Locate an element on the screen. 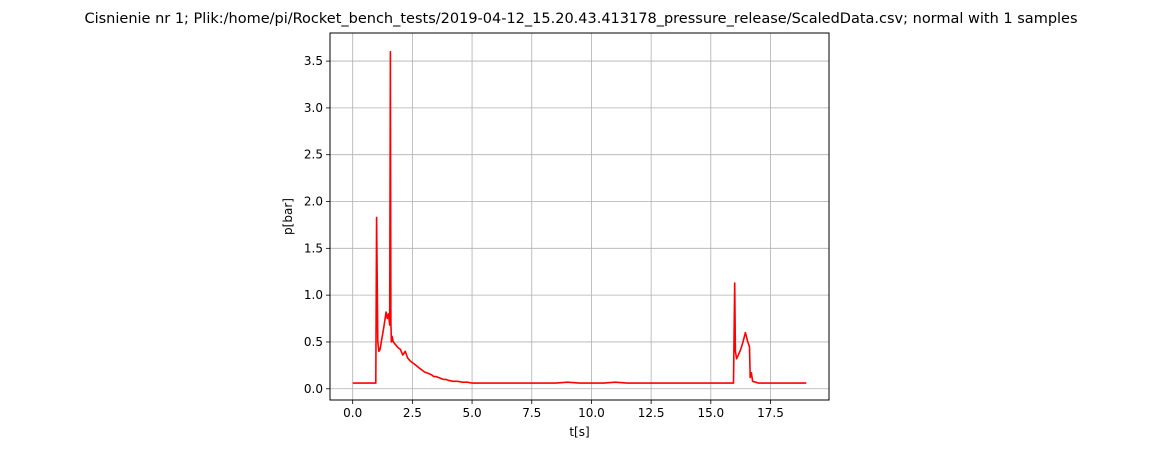  y-axis-label: p[bar] is located at coordinates (288, 216).